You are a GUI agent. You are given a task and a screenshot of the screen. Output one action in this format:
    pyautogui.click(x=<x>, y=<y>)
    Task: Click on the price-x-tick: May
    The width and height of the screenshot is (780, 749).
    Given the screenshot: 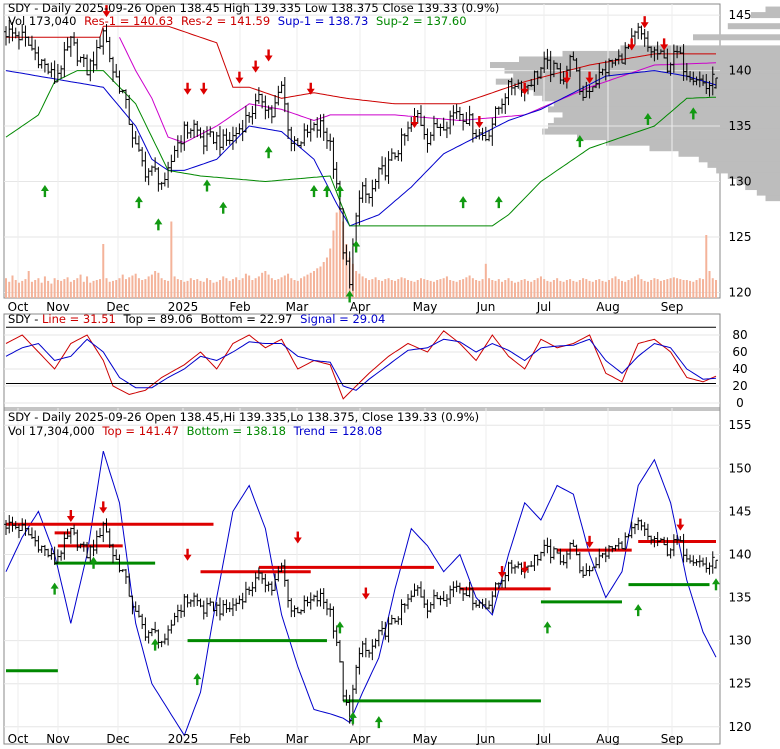 What is the action you would take?
    pyautogui.click(x=425, y=307)
    